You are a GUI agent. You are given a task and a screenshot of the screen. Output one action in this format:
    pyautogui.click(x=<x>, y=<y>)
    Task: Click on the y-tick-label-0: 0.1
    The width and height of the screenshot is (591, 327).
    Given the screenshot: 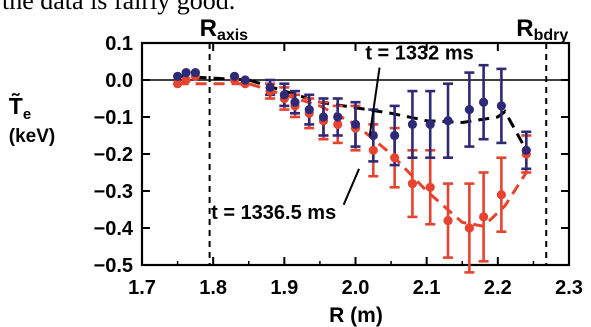 What is the action you would take?
    pyautogui.click(x=119, y=44)
    